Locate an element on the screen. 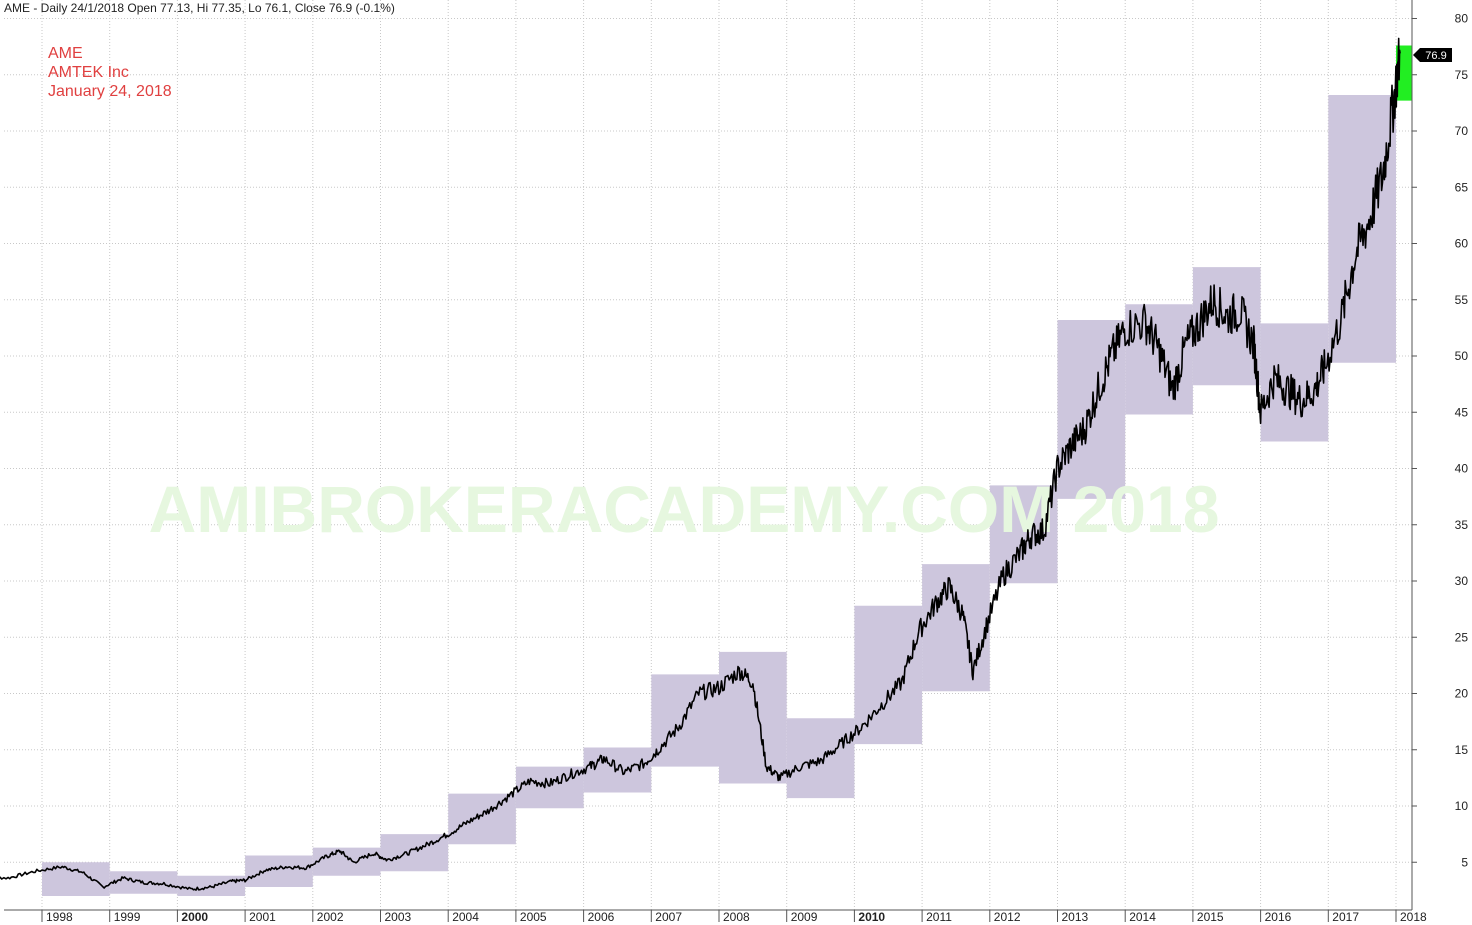  last-price-pointer is located at coordinates (1432, 55).